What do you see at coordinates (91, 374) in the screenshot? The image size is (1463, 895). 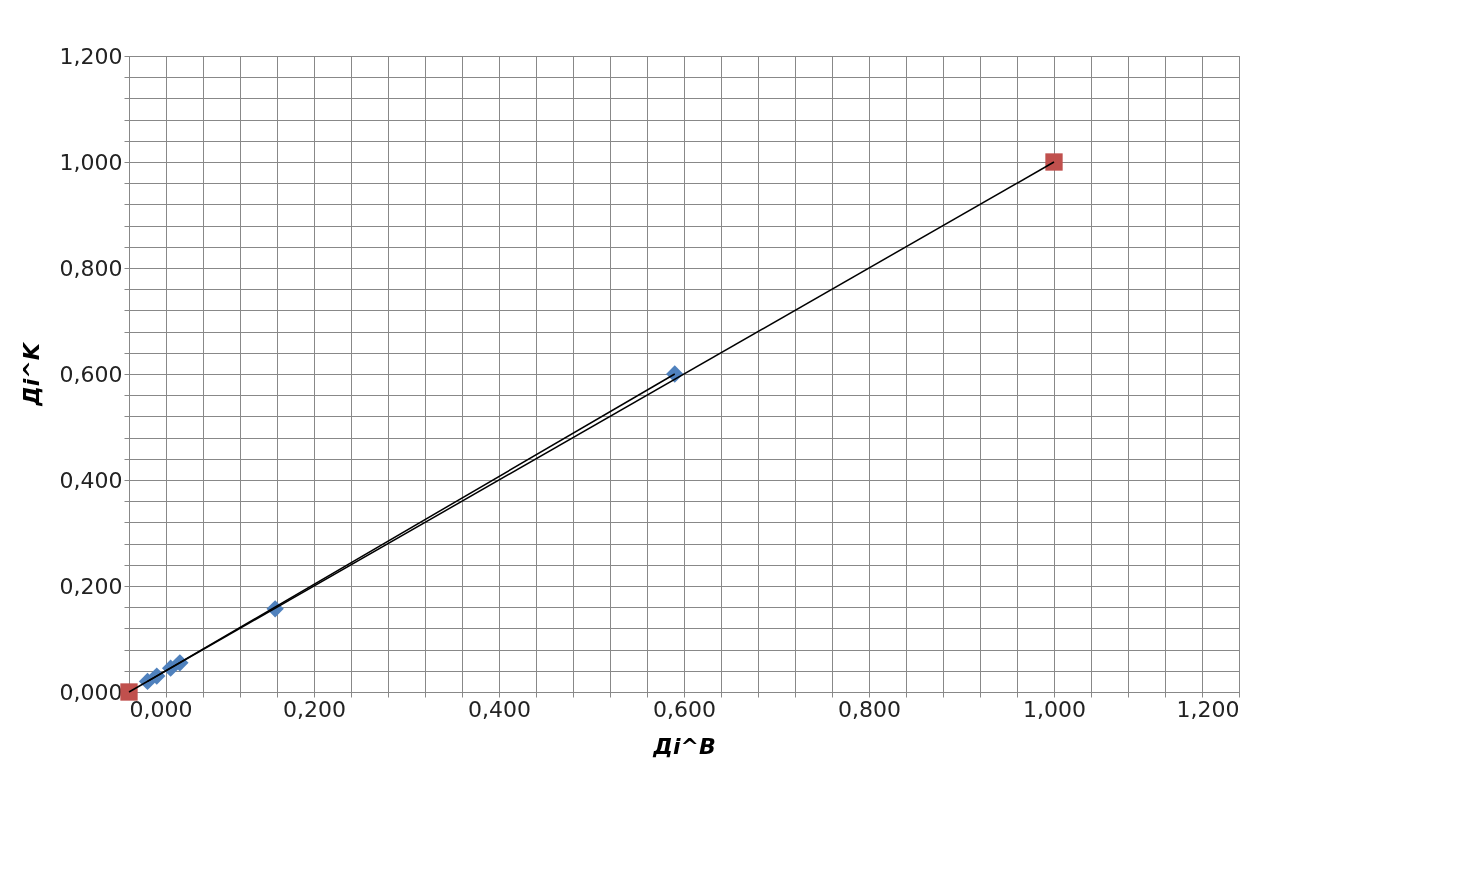 I see `y-tick-label: 0,600` at bounding box center [91, 374].